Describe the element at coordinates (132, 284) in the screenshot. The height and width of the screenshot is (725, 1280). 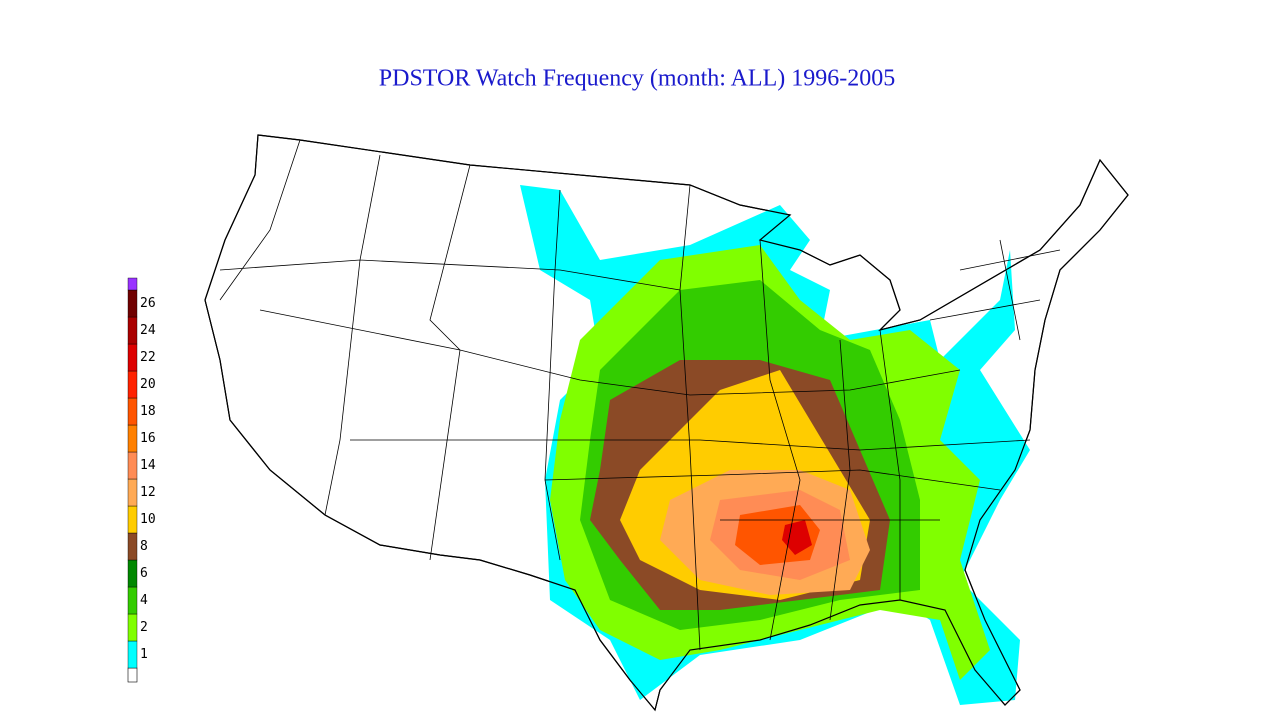
I see `legend-swatch-top` at that location.